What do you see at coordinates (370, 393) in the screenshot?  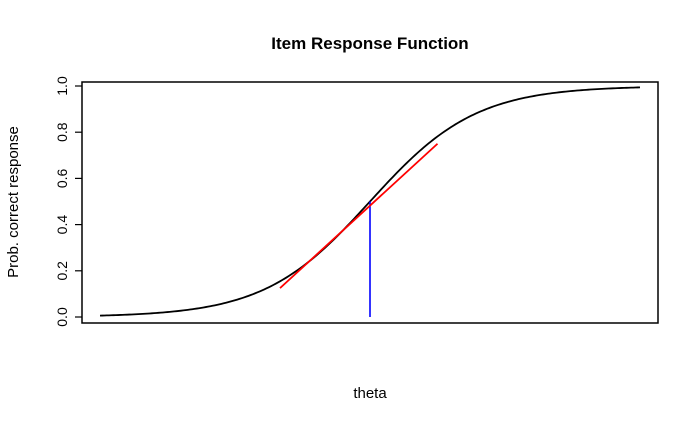 I see `x-axis-label: theta` at bounding box center [370, 393].